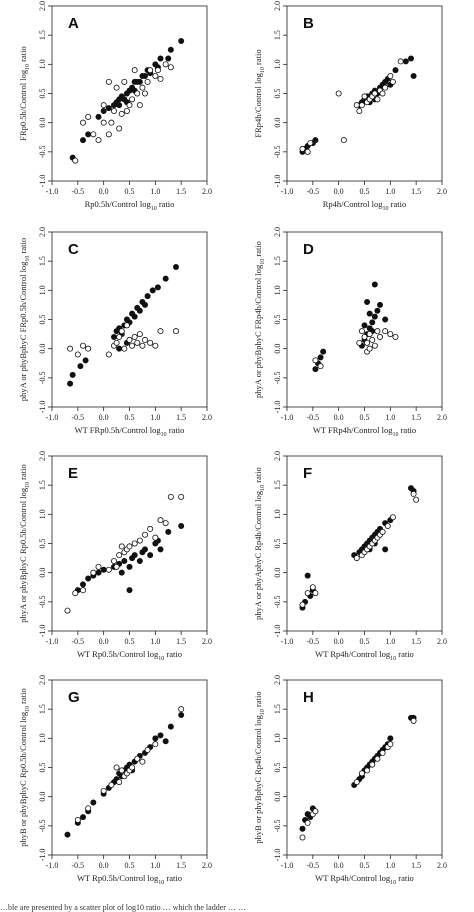 Image resolution: width=474 pixels, height=912 pixels. I want to click on x-axis-label: WT Rp4h/Control log10 ratio, so click(364, 655).